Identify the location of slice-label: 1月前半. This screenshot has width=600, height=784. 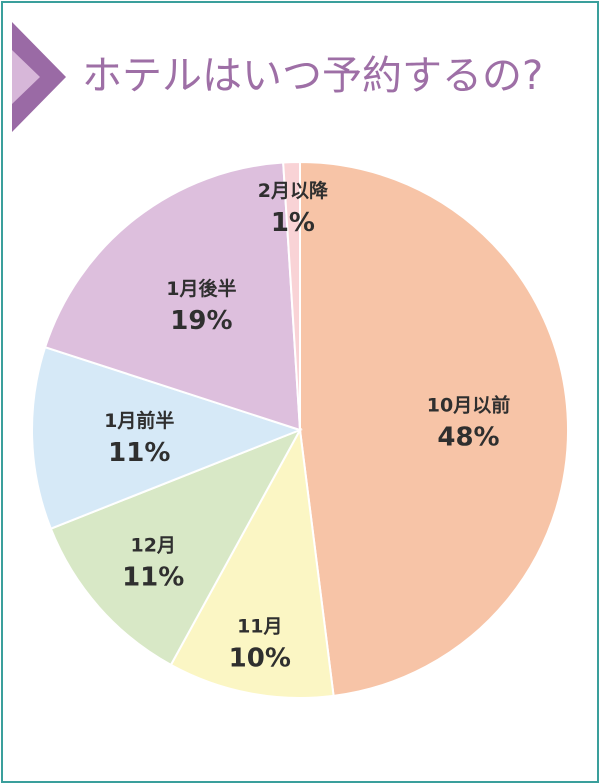
(139, 420).